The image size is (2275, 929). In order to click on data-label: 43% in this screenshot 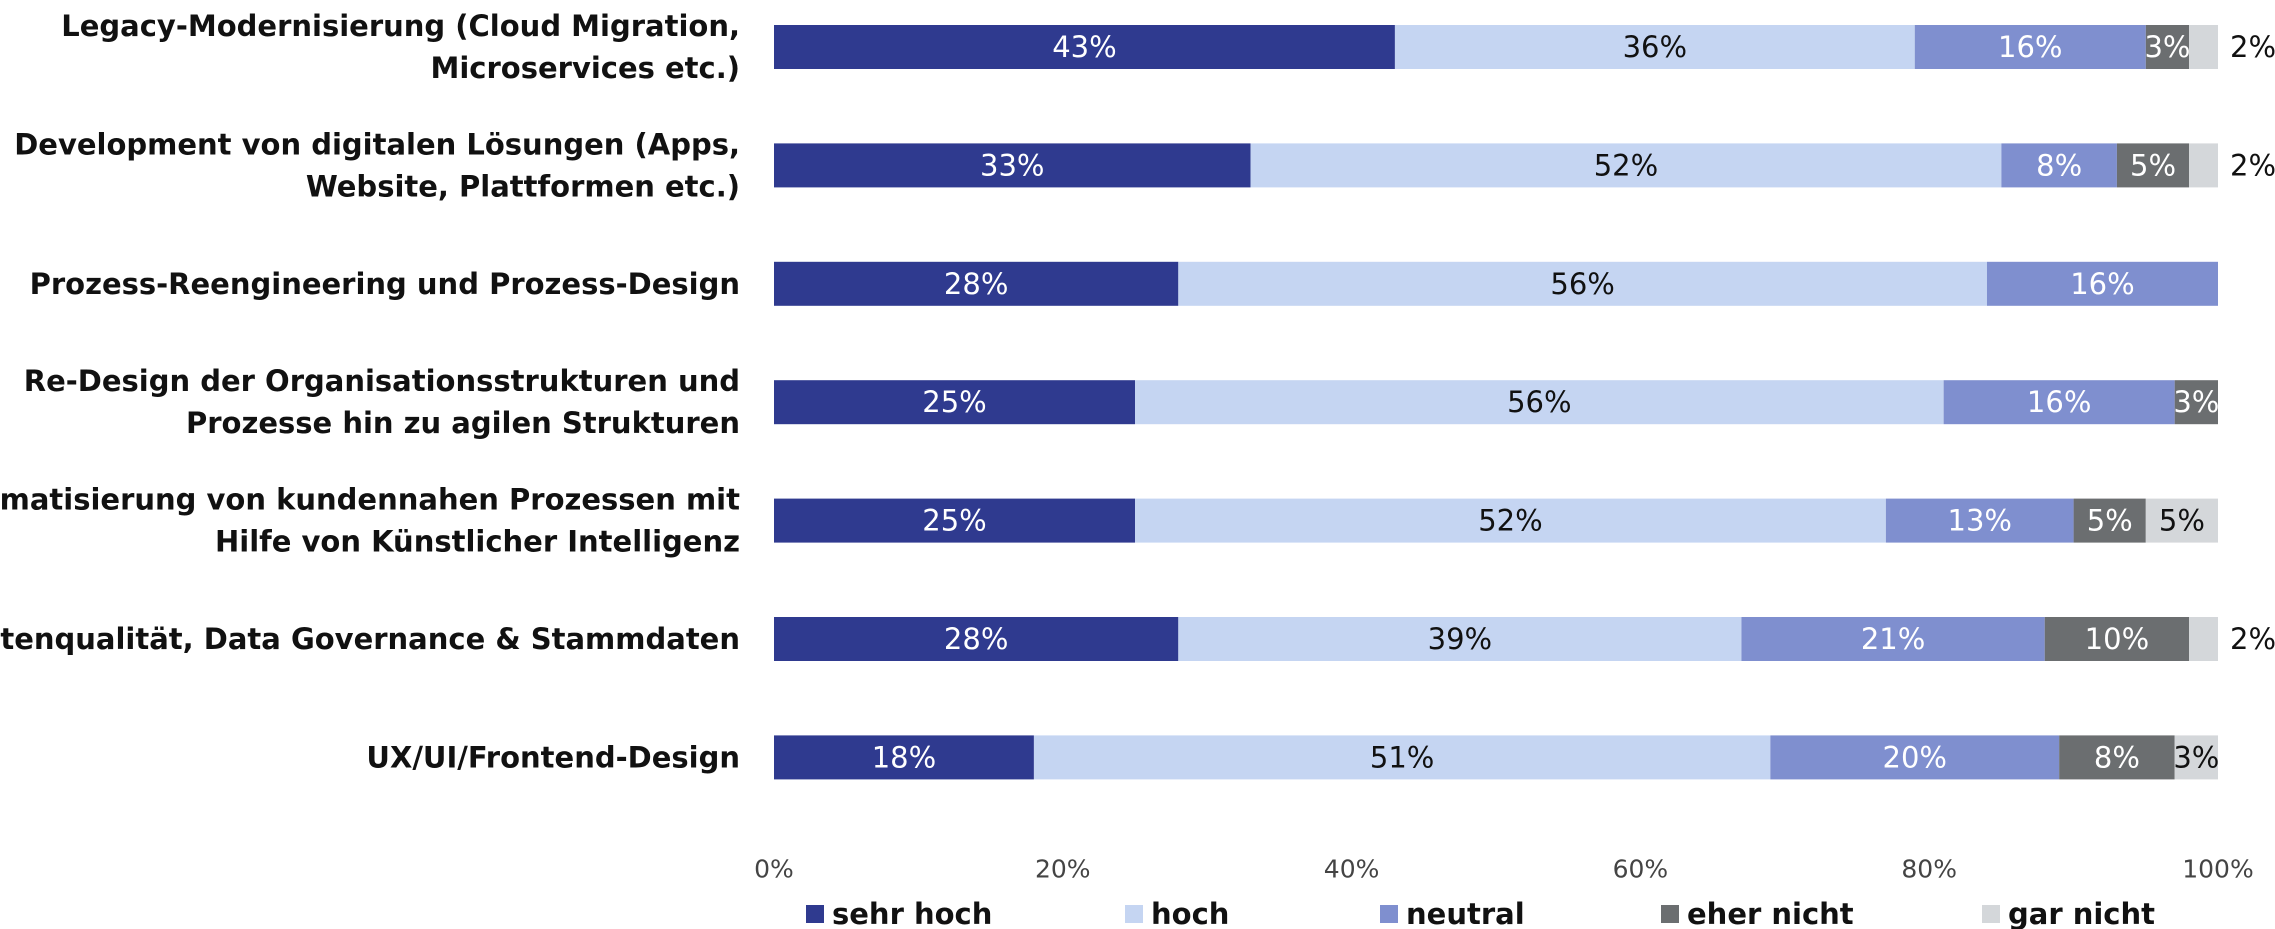, I will do `click(1084, 47)`.